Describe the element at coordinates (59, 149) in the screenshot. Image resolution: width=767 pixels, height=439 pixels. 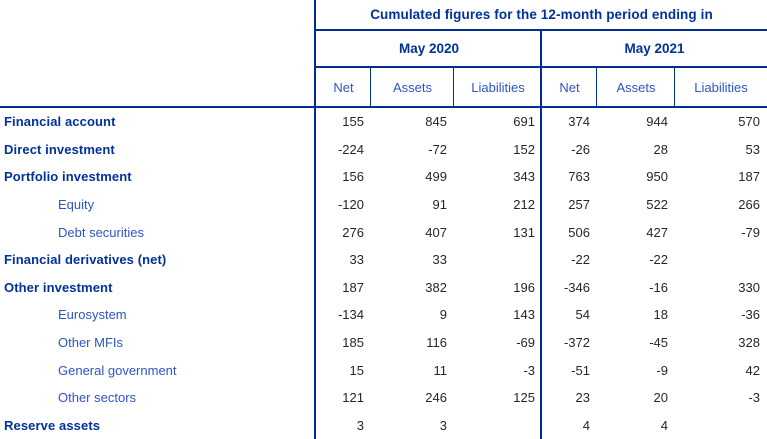
I see `row-label: Direct investment` at that location.